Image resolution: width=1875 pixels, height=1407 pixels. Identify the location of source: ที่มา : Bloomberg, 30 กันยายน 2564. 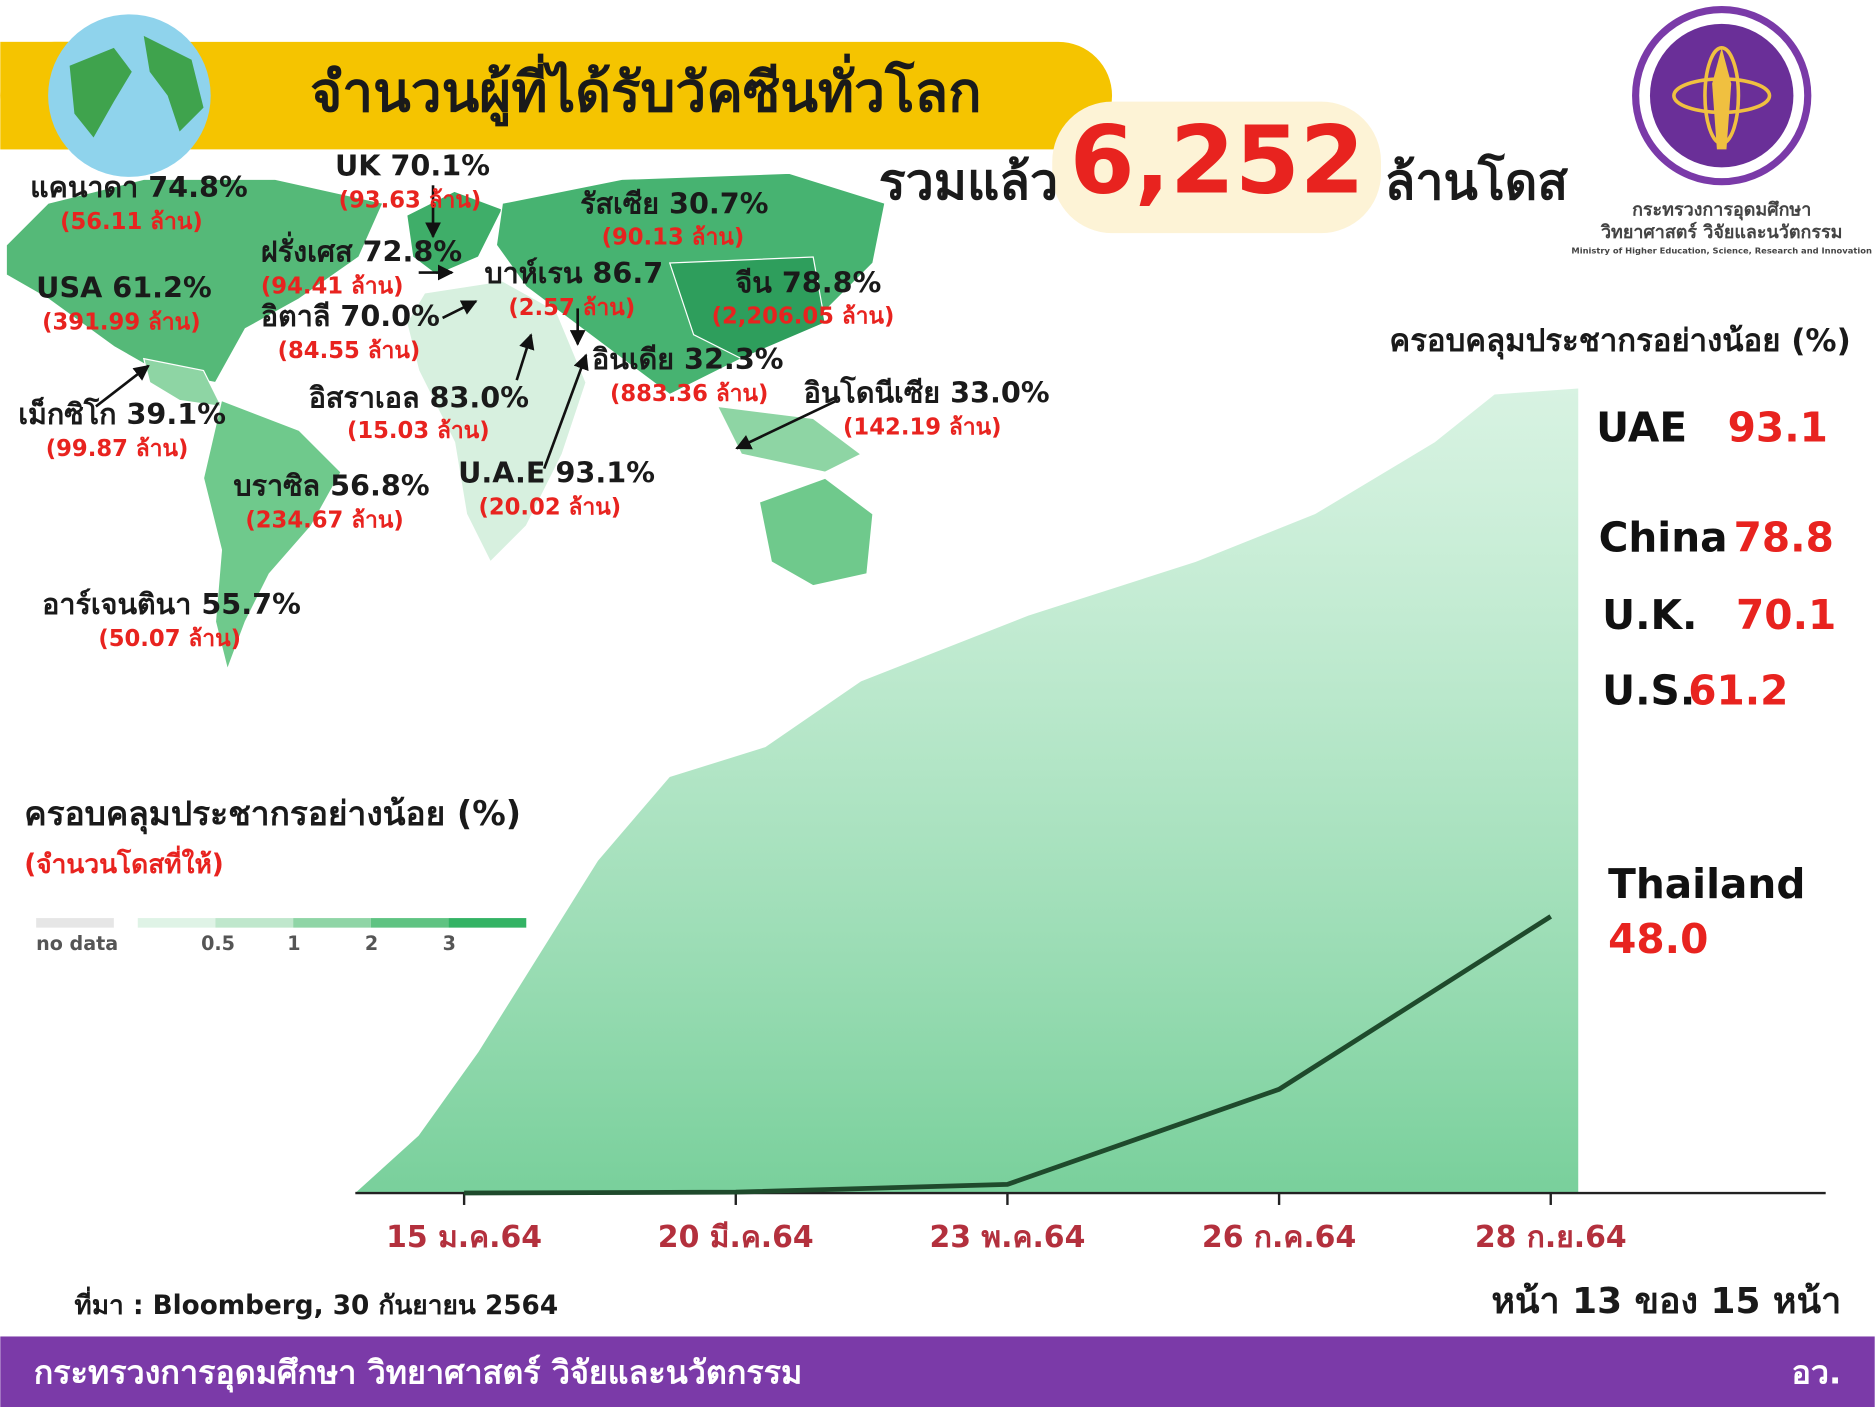
(316, 1303).